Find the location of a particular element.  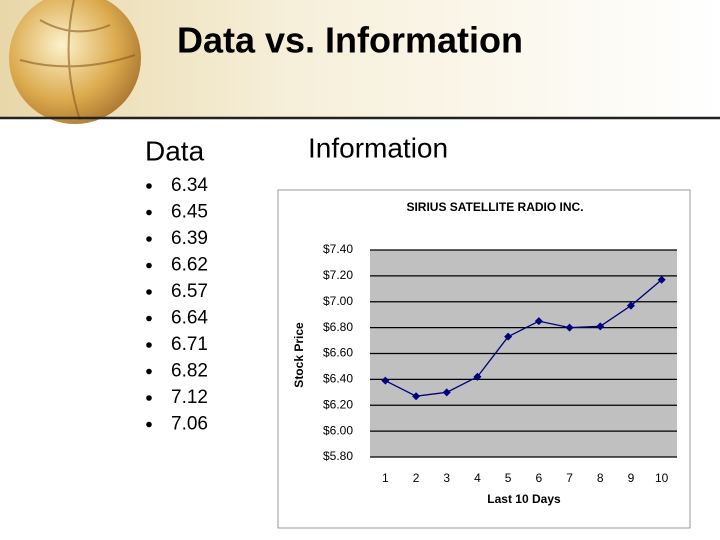

y-tick-label: $5.80 is located at coordinates (338, 456).